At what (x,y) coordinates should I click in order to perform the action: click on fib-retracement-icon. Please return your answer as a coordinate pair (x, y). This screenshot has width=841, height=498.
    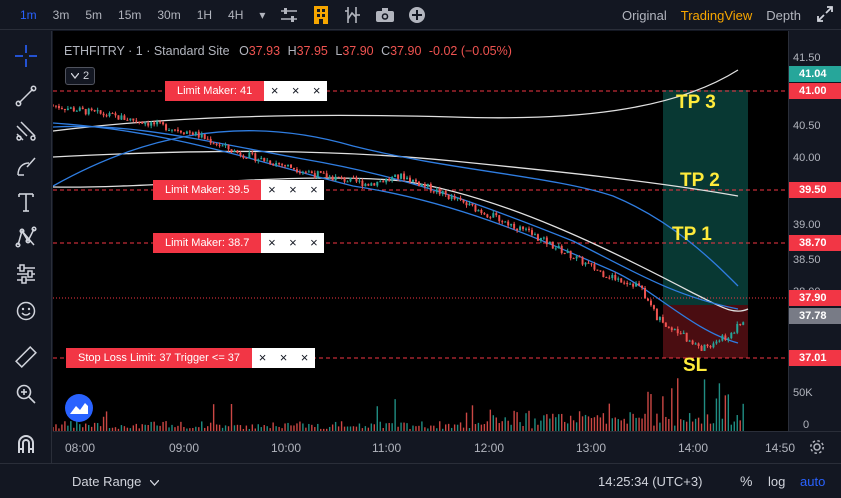
    Looking at the image, I should click on (26, 131).